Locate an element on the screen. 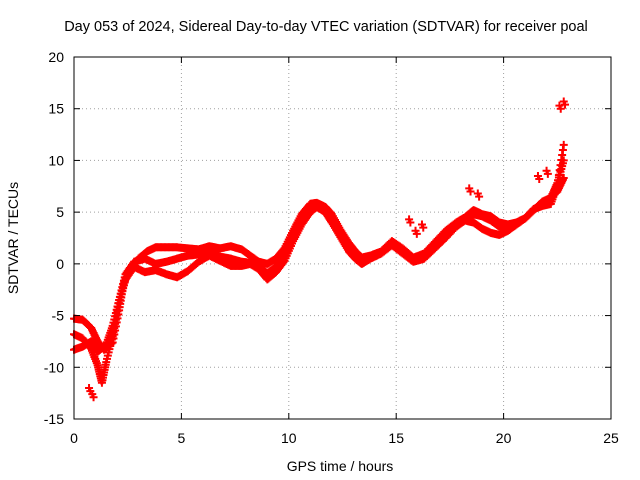 The image size is (640, 480). x-tick-label: 10 is located at coordinates (289, 438).